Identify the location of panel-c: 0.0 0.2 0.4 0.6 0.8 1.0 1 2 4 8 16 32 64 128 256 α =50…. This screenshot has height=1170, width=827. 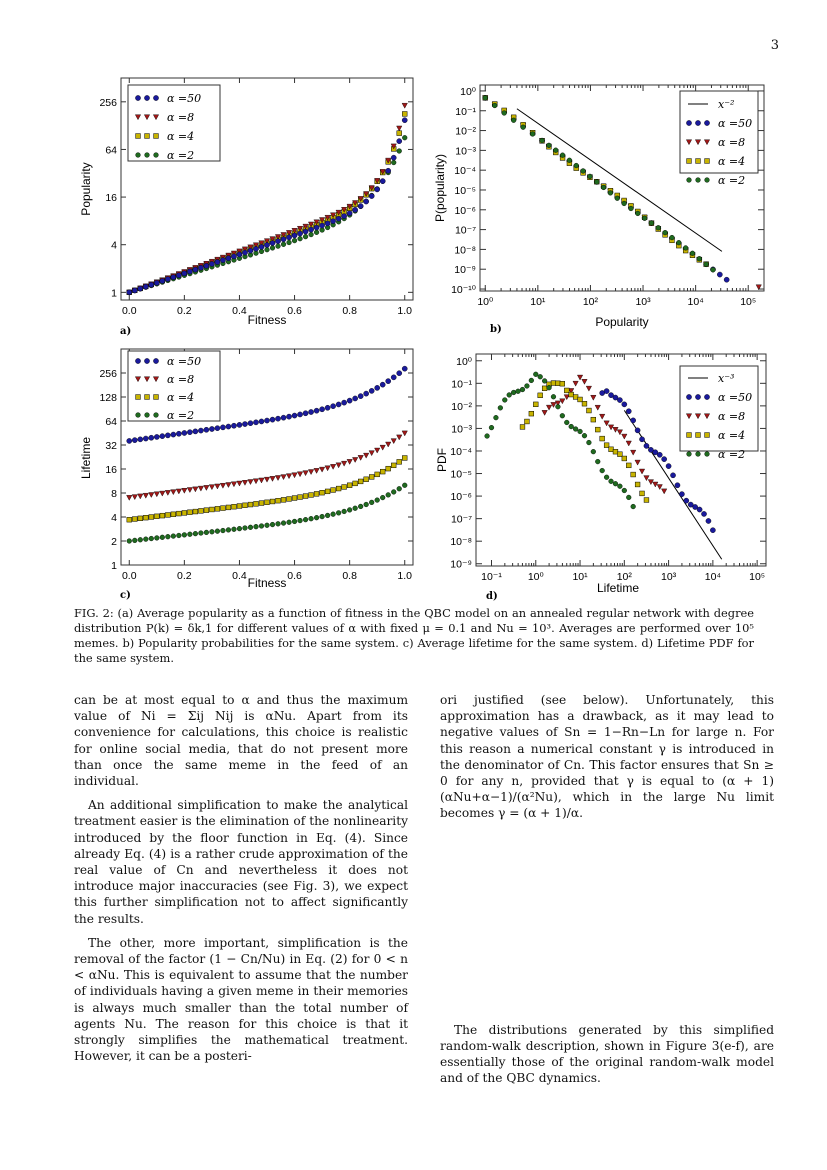
(252, 473).